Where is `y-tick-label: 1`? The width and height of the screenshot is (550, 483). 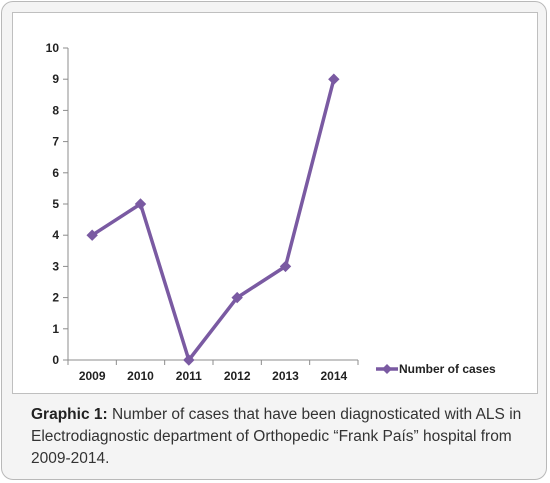
y-tick-label: 1 is located at coordinates (55, 329).